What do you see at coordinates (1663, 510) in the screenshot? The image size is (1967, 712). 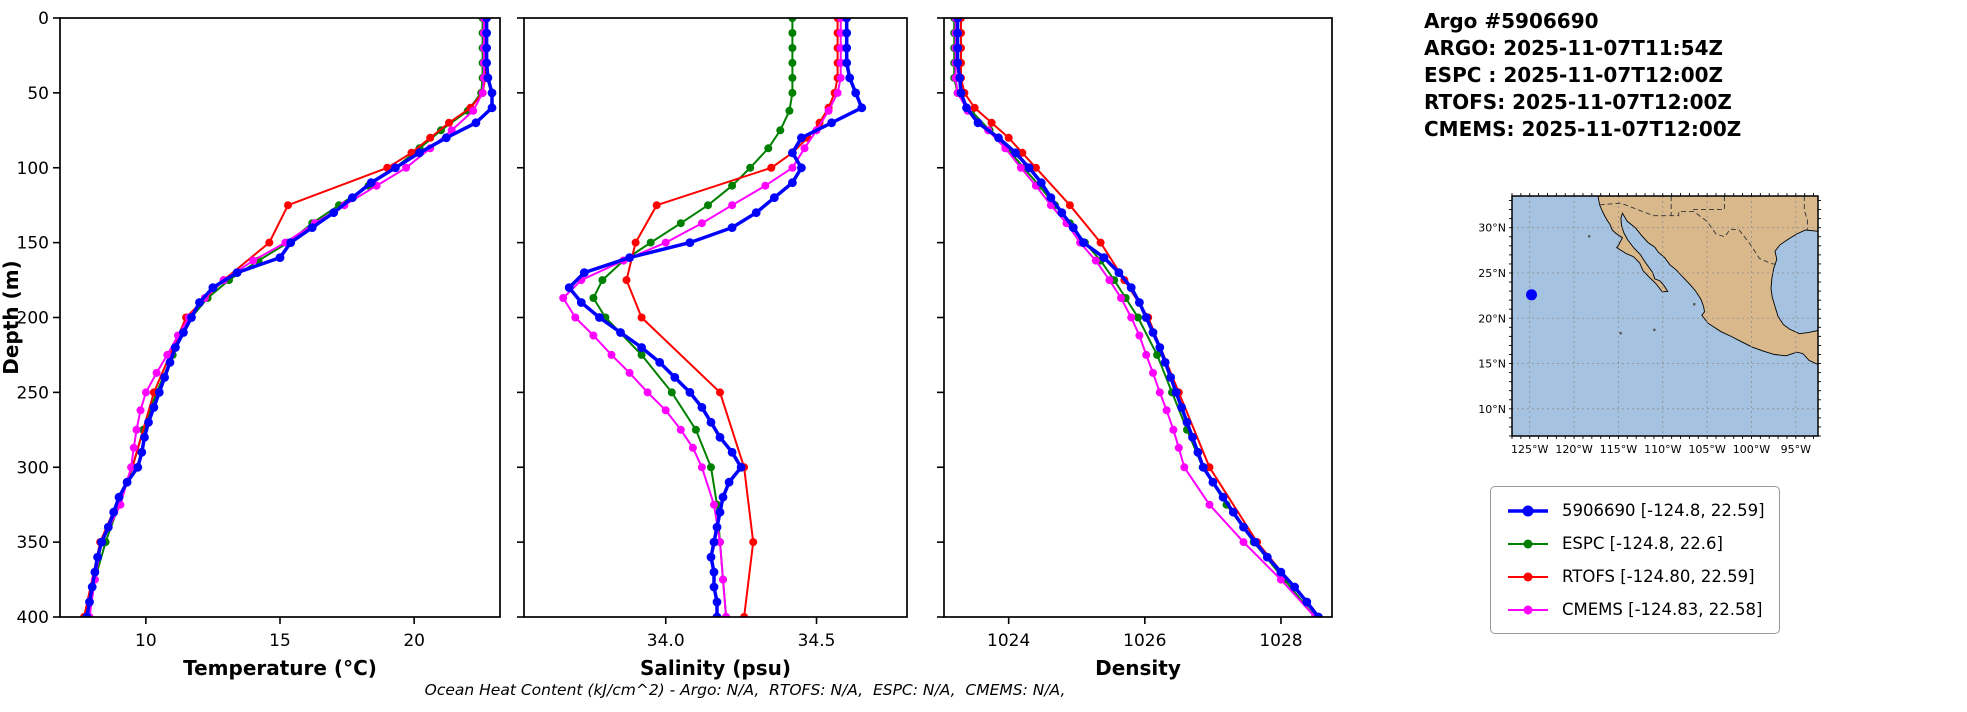 I see `legend-label-argo: 5906690 [-124.8, 22.59]` at bounding box center [1663, 510].